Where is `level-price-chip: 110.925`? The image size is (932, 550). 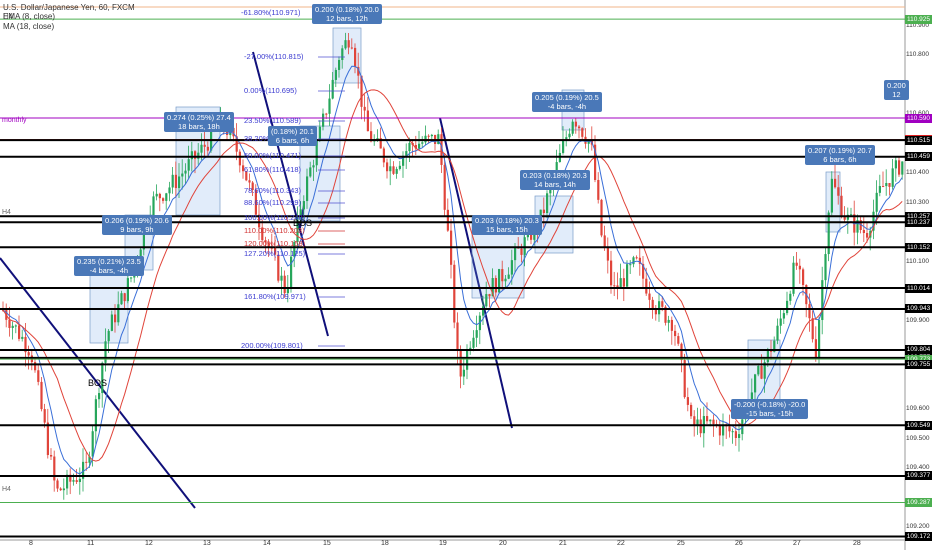
level-price-chip: 110.925 is located at coordinates (918, 19).